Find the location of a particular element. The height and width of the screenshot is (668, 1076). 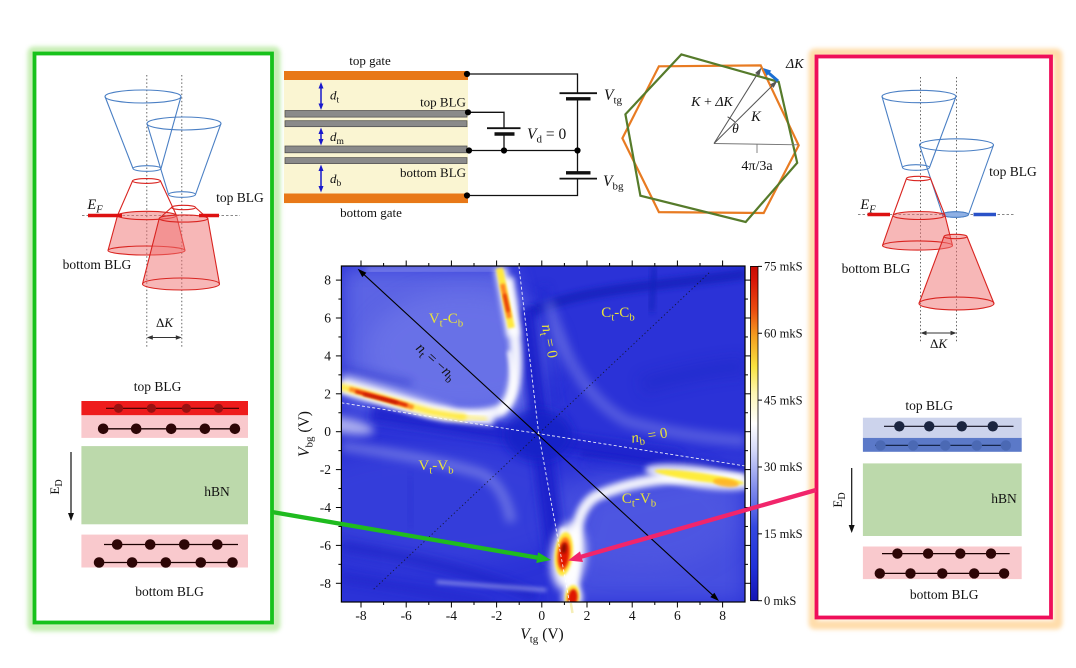

svg-text: 0 mkS is located at coordinates (780, 601).